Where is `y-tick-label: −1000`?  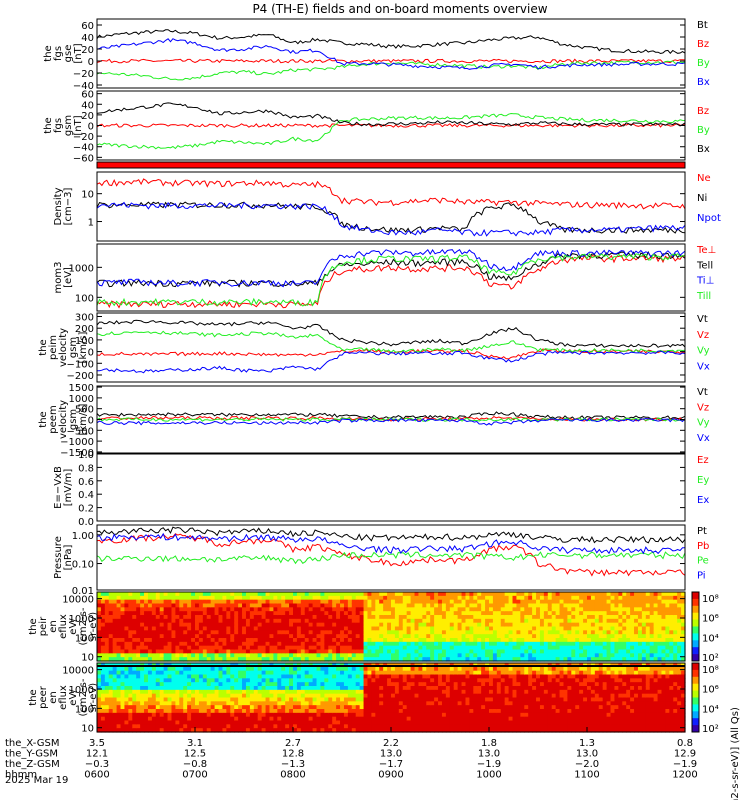 y-tick-label: −1000 is located at coordinates (77, 442).